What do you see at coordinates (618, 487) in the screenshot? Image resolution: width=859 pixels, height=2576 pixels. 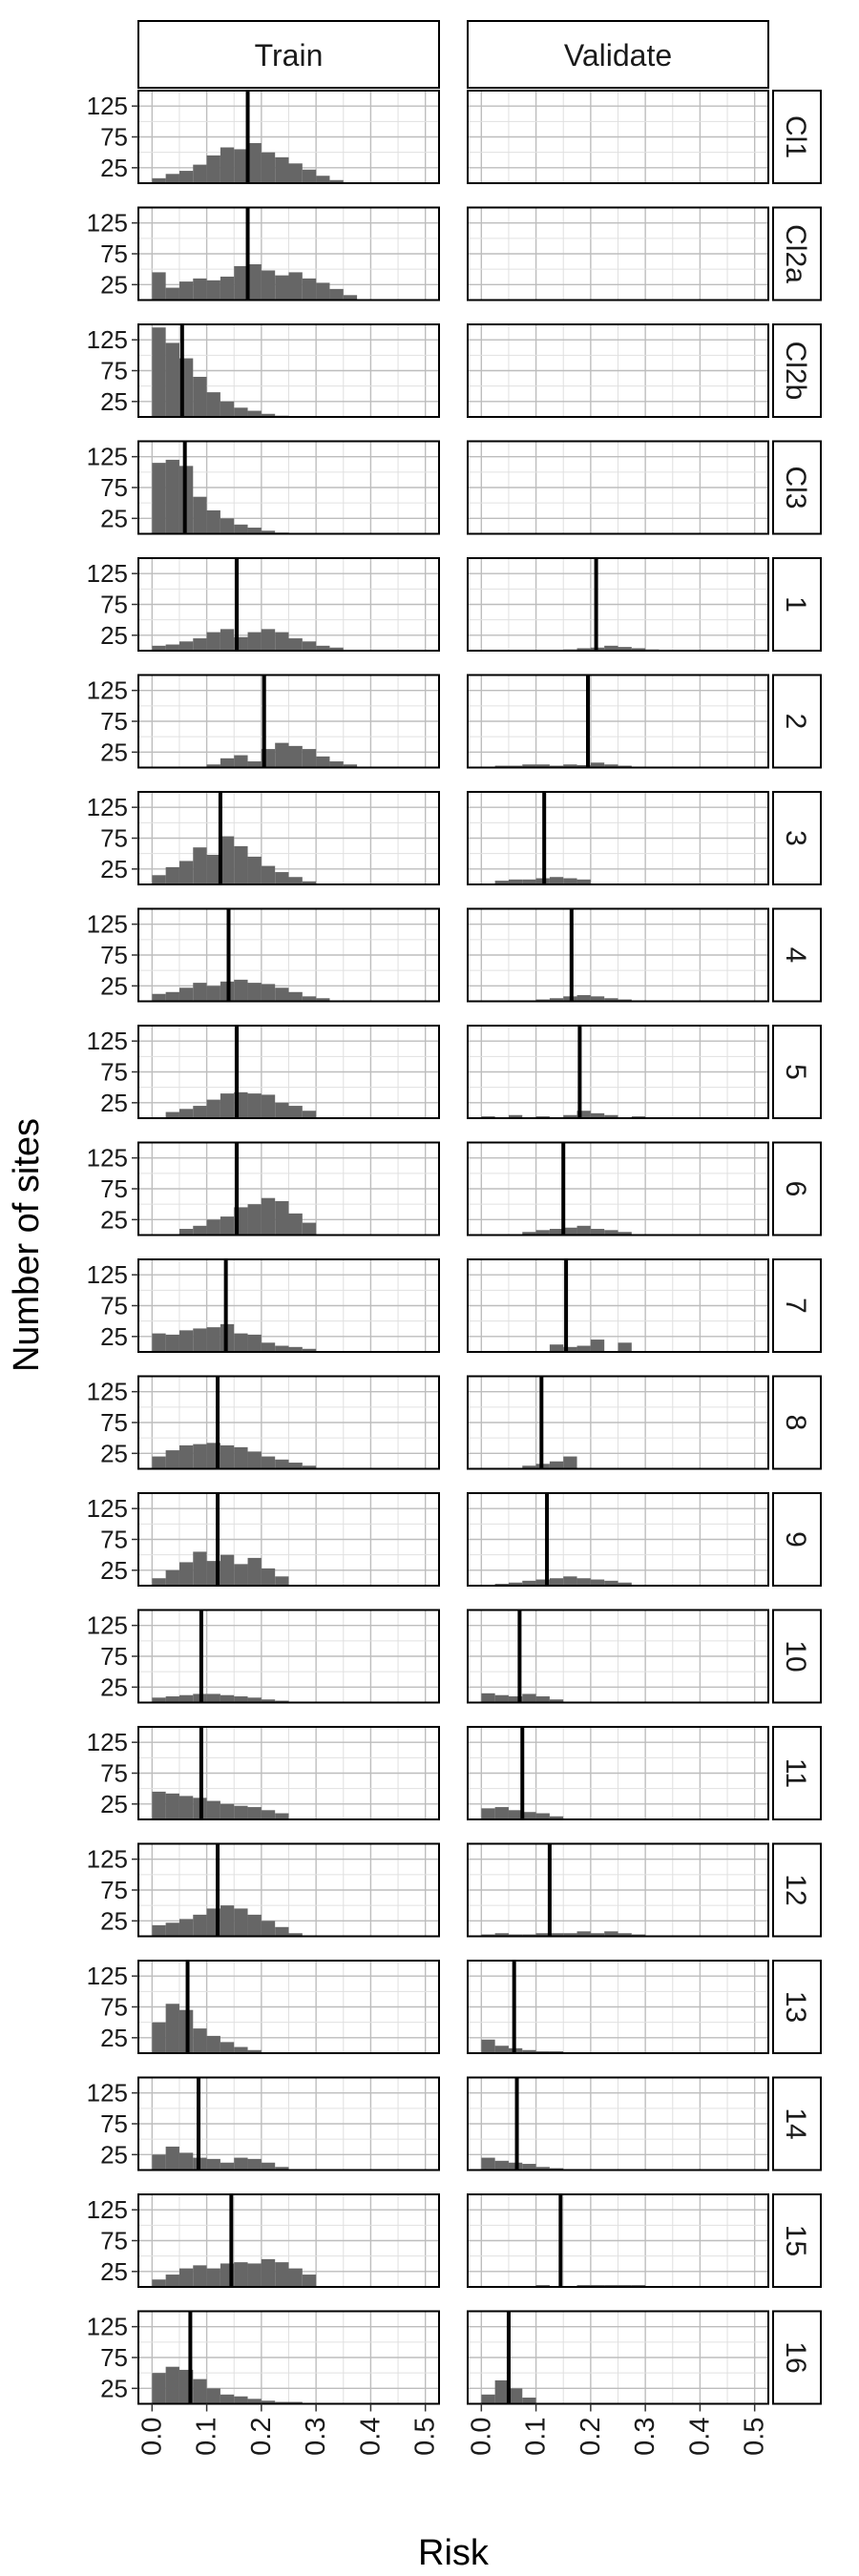 I see `panel-cl3-validate` at bounding box center [618, 487].